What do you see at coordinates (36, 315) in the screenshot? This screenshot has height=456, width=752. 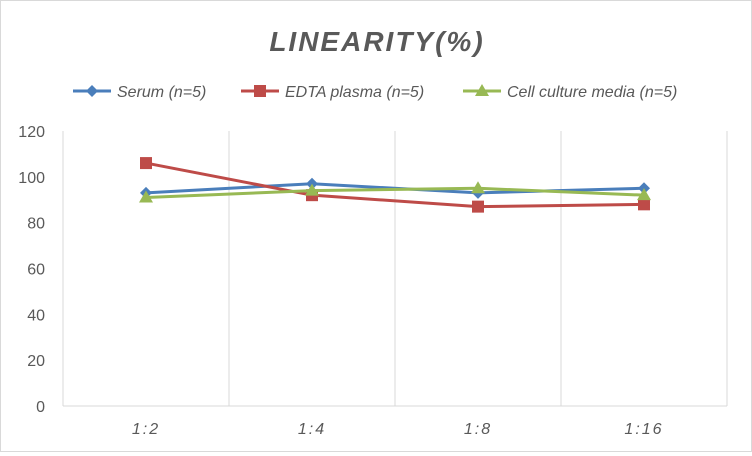 I see `y-tick-label: 40` at bounding box center [36, 315].